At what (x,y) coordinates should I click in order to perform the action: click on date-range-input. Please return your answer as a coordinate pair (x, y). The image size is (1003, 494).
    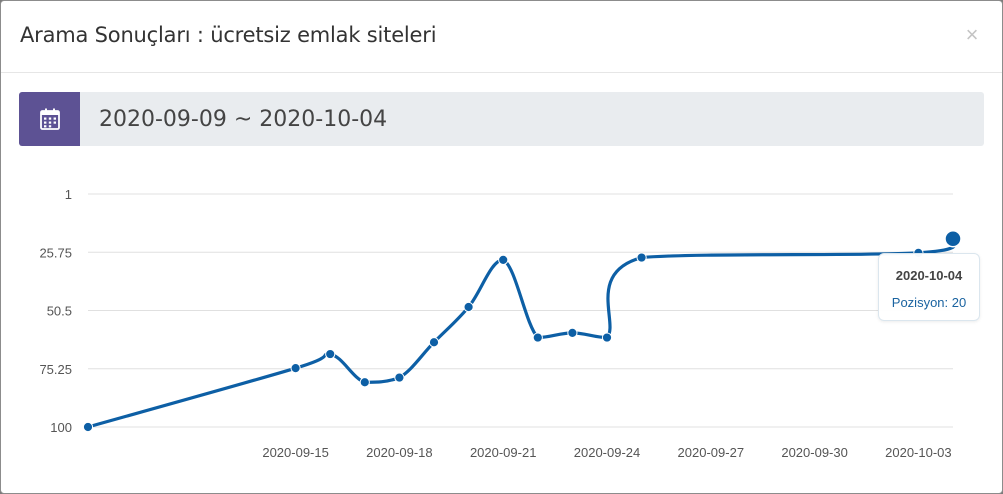
    Looking at the image, I should click on (532, 119).